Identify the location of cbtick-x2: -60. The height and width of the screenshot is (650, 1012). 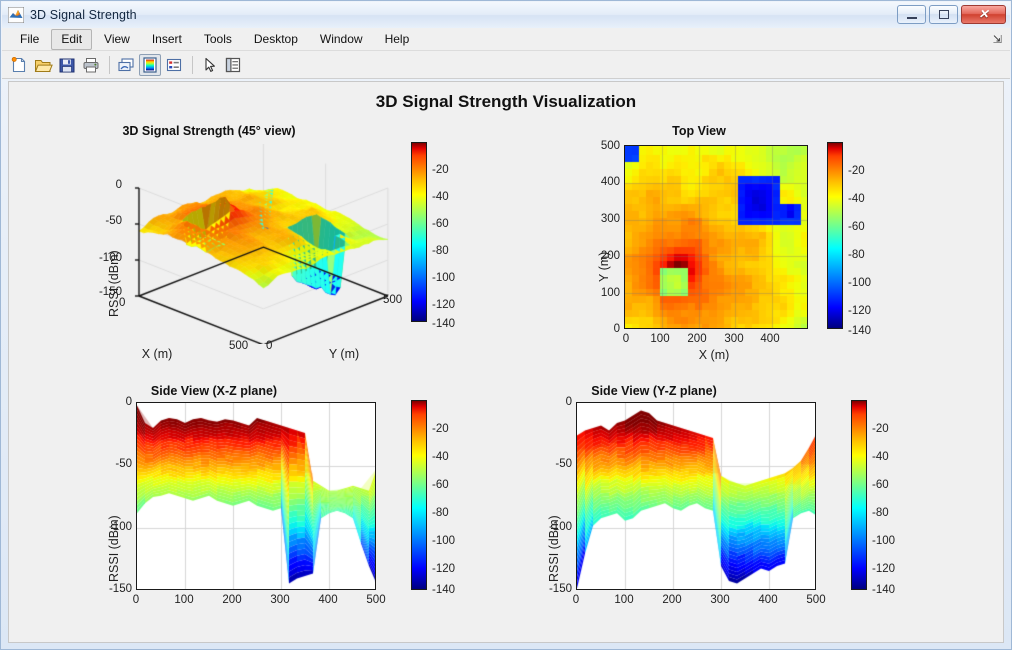
(440, 485).